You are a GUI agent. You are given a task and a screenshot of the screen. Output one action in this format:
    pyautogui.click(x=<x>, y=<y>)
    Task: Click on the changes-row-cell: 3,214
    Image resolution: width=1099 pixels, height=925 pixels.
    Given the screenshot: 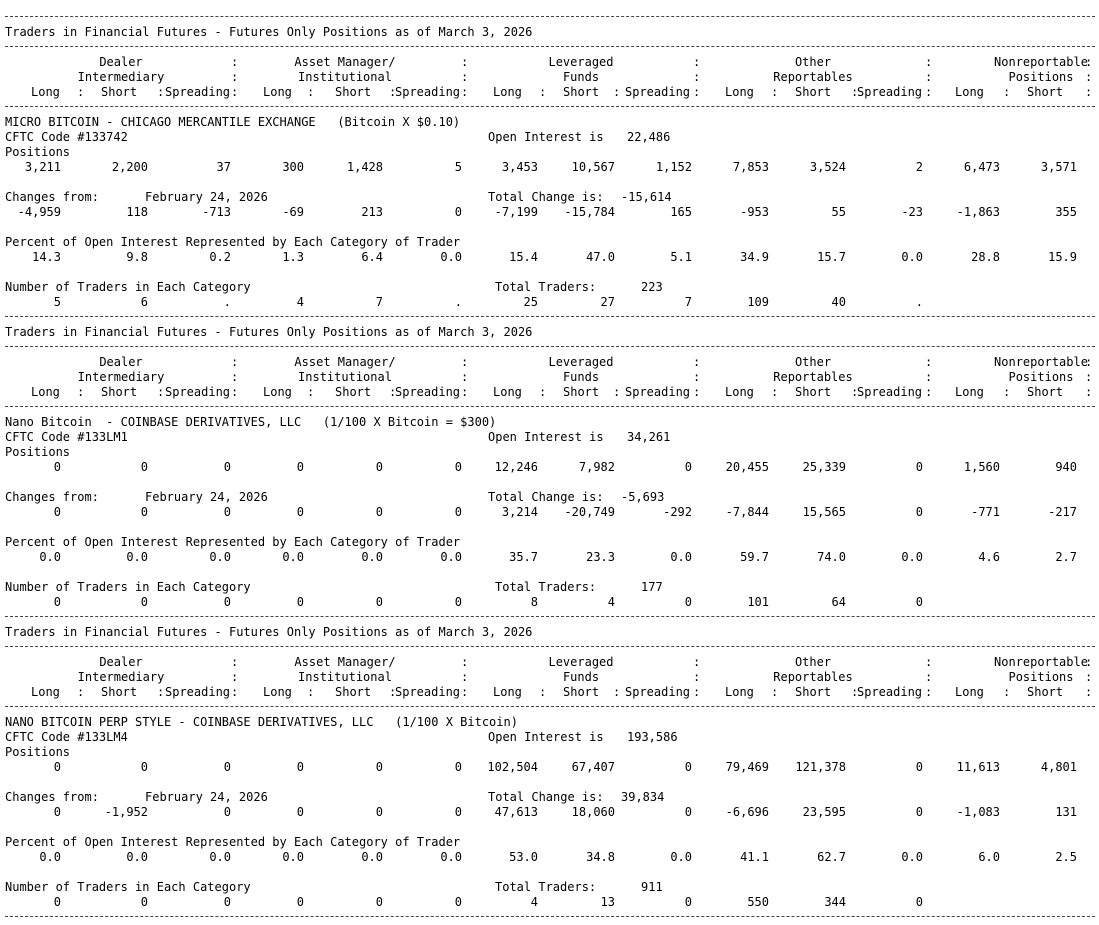 What is the action you would take?
    pyautogui.click(x=519, y=512)
    